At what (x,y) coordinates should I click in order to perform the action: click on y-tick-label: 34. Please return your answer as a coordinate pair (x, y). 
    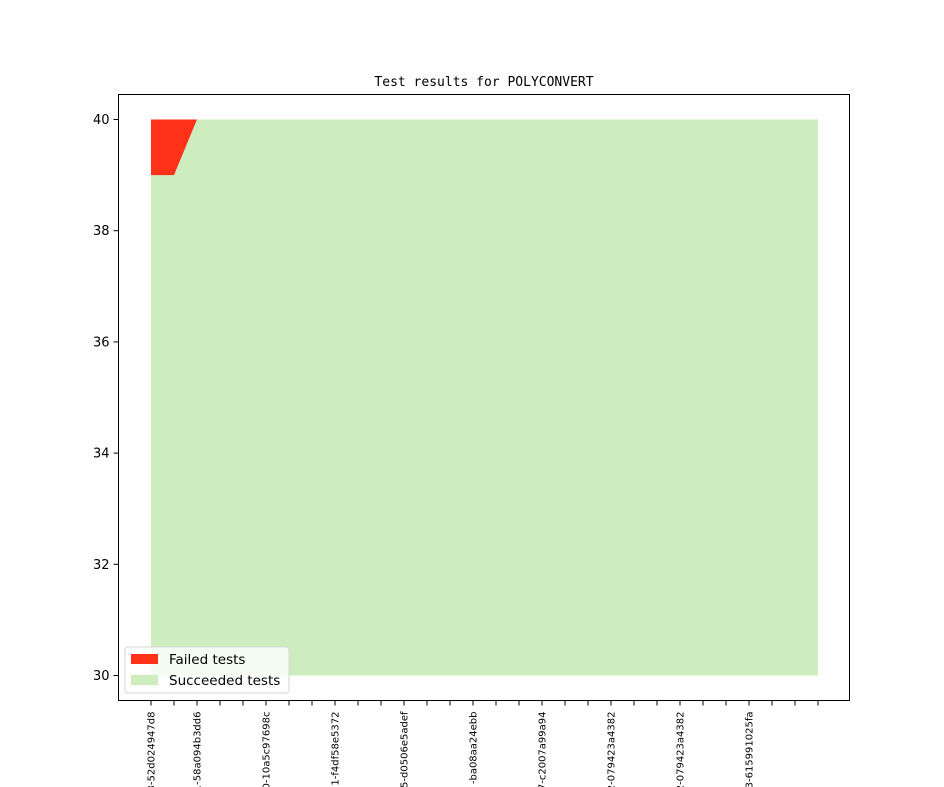
    Looking at the image, I should click on (101, 454).